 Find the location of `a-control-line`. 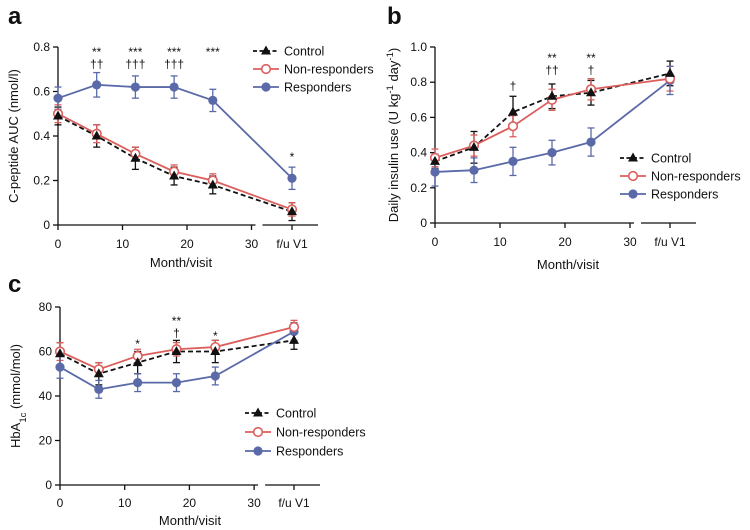

a-control-line is located at coordinates (175, 164).